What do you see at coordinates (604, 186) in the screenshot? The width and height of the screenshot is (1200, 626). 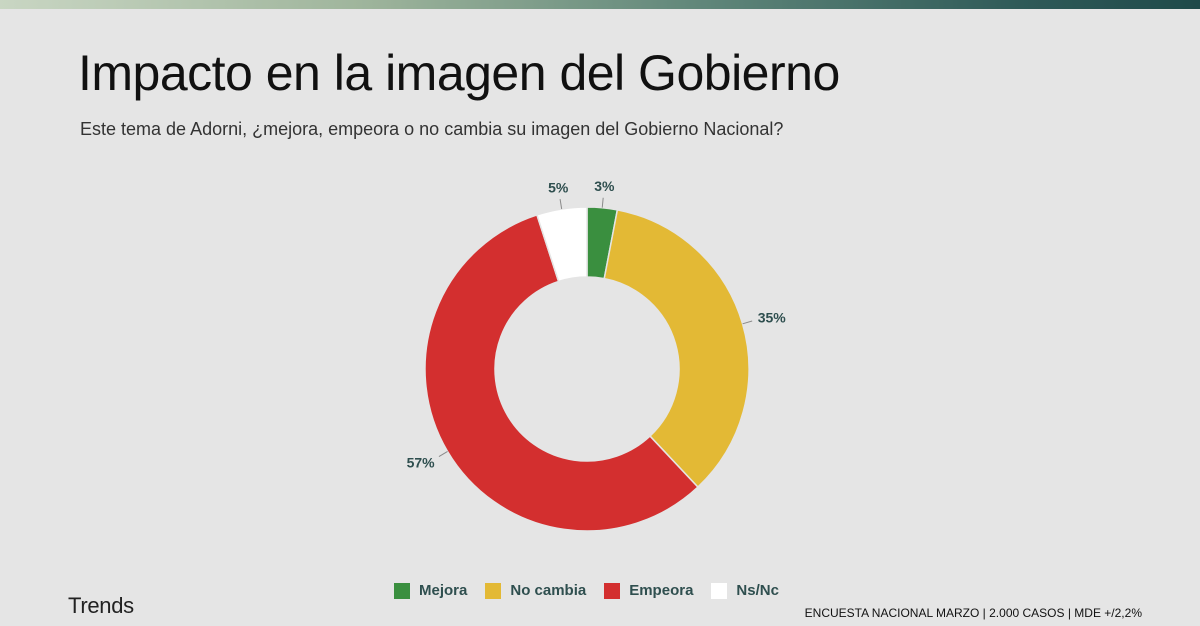 I see `data-label-mejora: 3%` at bounding box center [604, 186].